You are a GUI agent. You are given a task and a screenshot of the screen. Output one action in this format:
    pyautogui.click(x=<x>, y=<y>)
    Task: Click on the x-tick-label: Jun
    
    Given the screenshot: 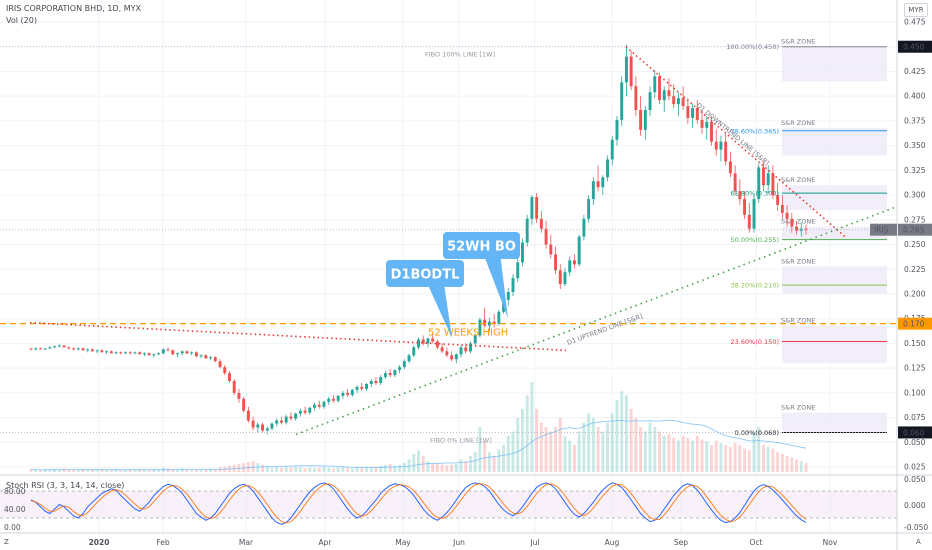 What is the action you would take?
    pyautogui.click(x=458, y=542)
    